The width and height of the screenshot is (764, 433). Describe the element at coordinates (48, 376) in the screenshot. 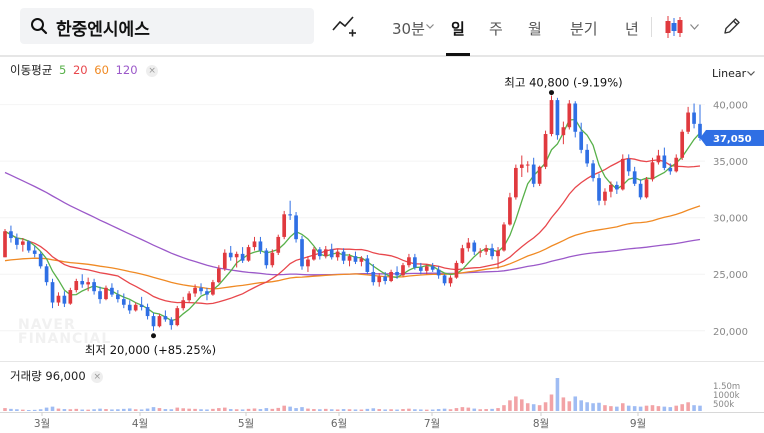

I see `volume-legend-label: 거래량 96,000` at that location.